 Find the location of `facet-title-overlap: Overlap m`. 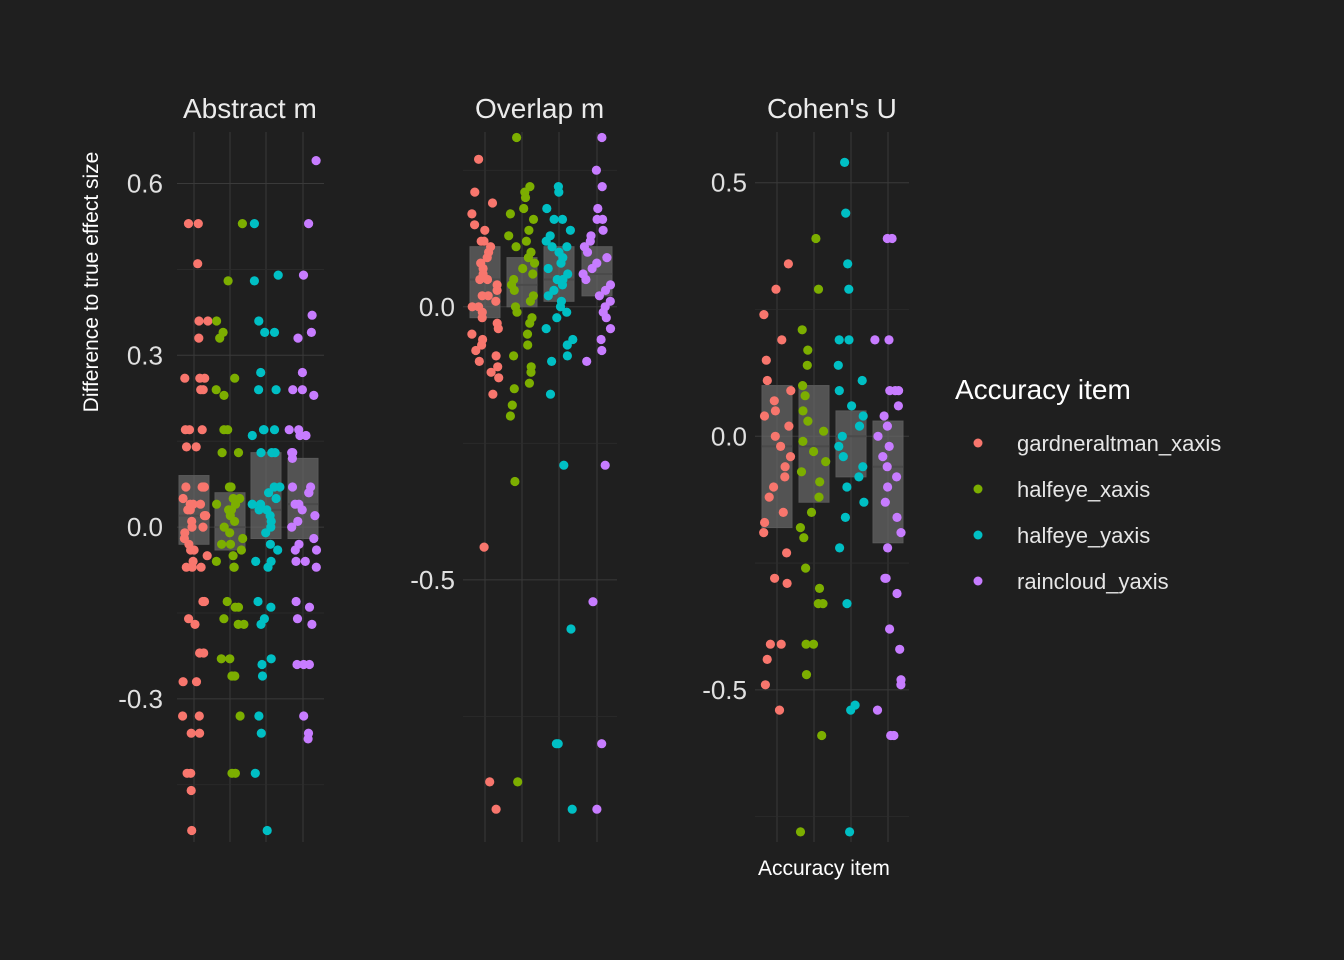

facet-title-overlap: Overlap m is located at coordinates (539, 108).